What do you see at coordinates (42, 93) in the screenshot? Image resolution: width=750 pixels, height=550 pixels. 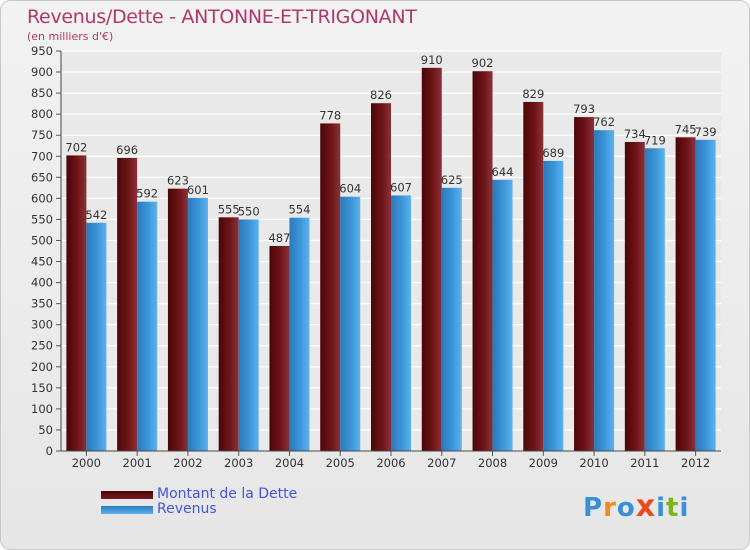 I see `y-tick-label: 850` at bounding box center [42, 93].